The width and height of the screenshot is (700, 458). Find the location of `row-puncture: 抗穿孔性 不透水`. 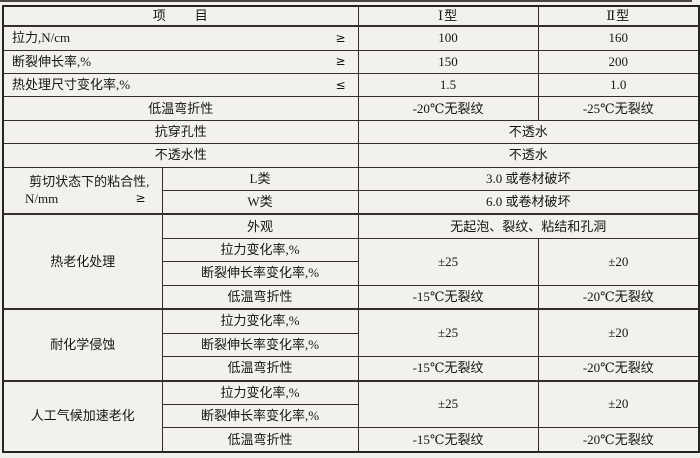

row-puncture: 抗穿孔性 不透水 is located at coordinates (351, 132).